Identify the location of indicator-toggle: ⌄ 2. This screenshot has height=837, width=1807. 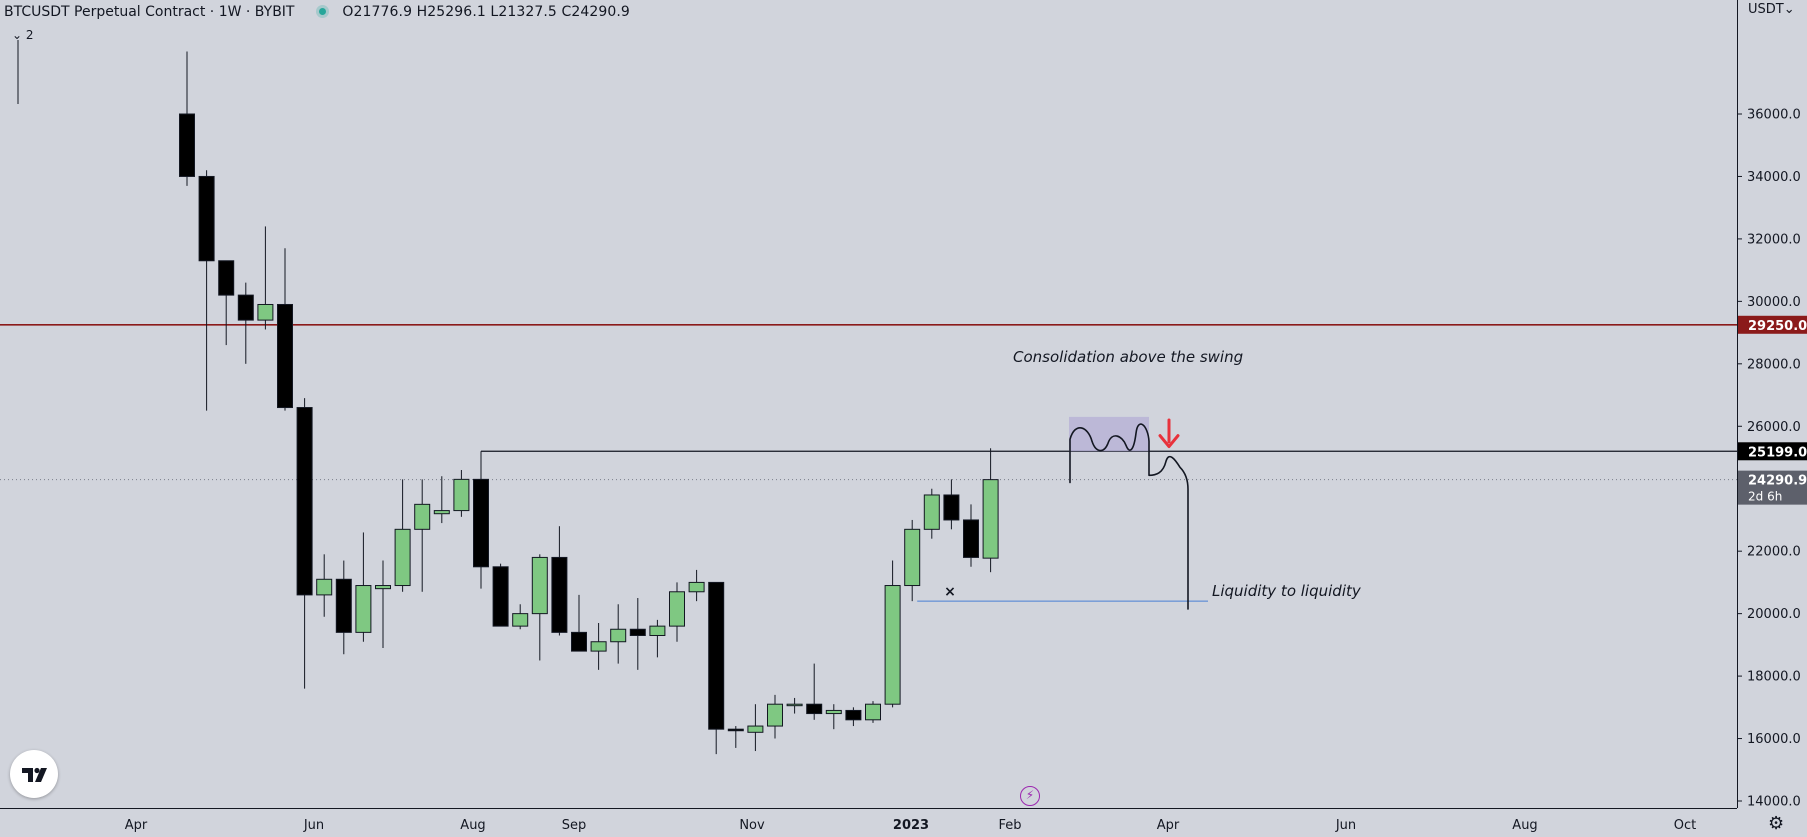
(23, 35).